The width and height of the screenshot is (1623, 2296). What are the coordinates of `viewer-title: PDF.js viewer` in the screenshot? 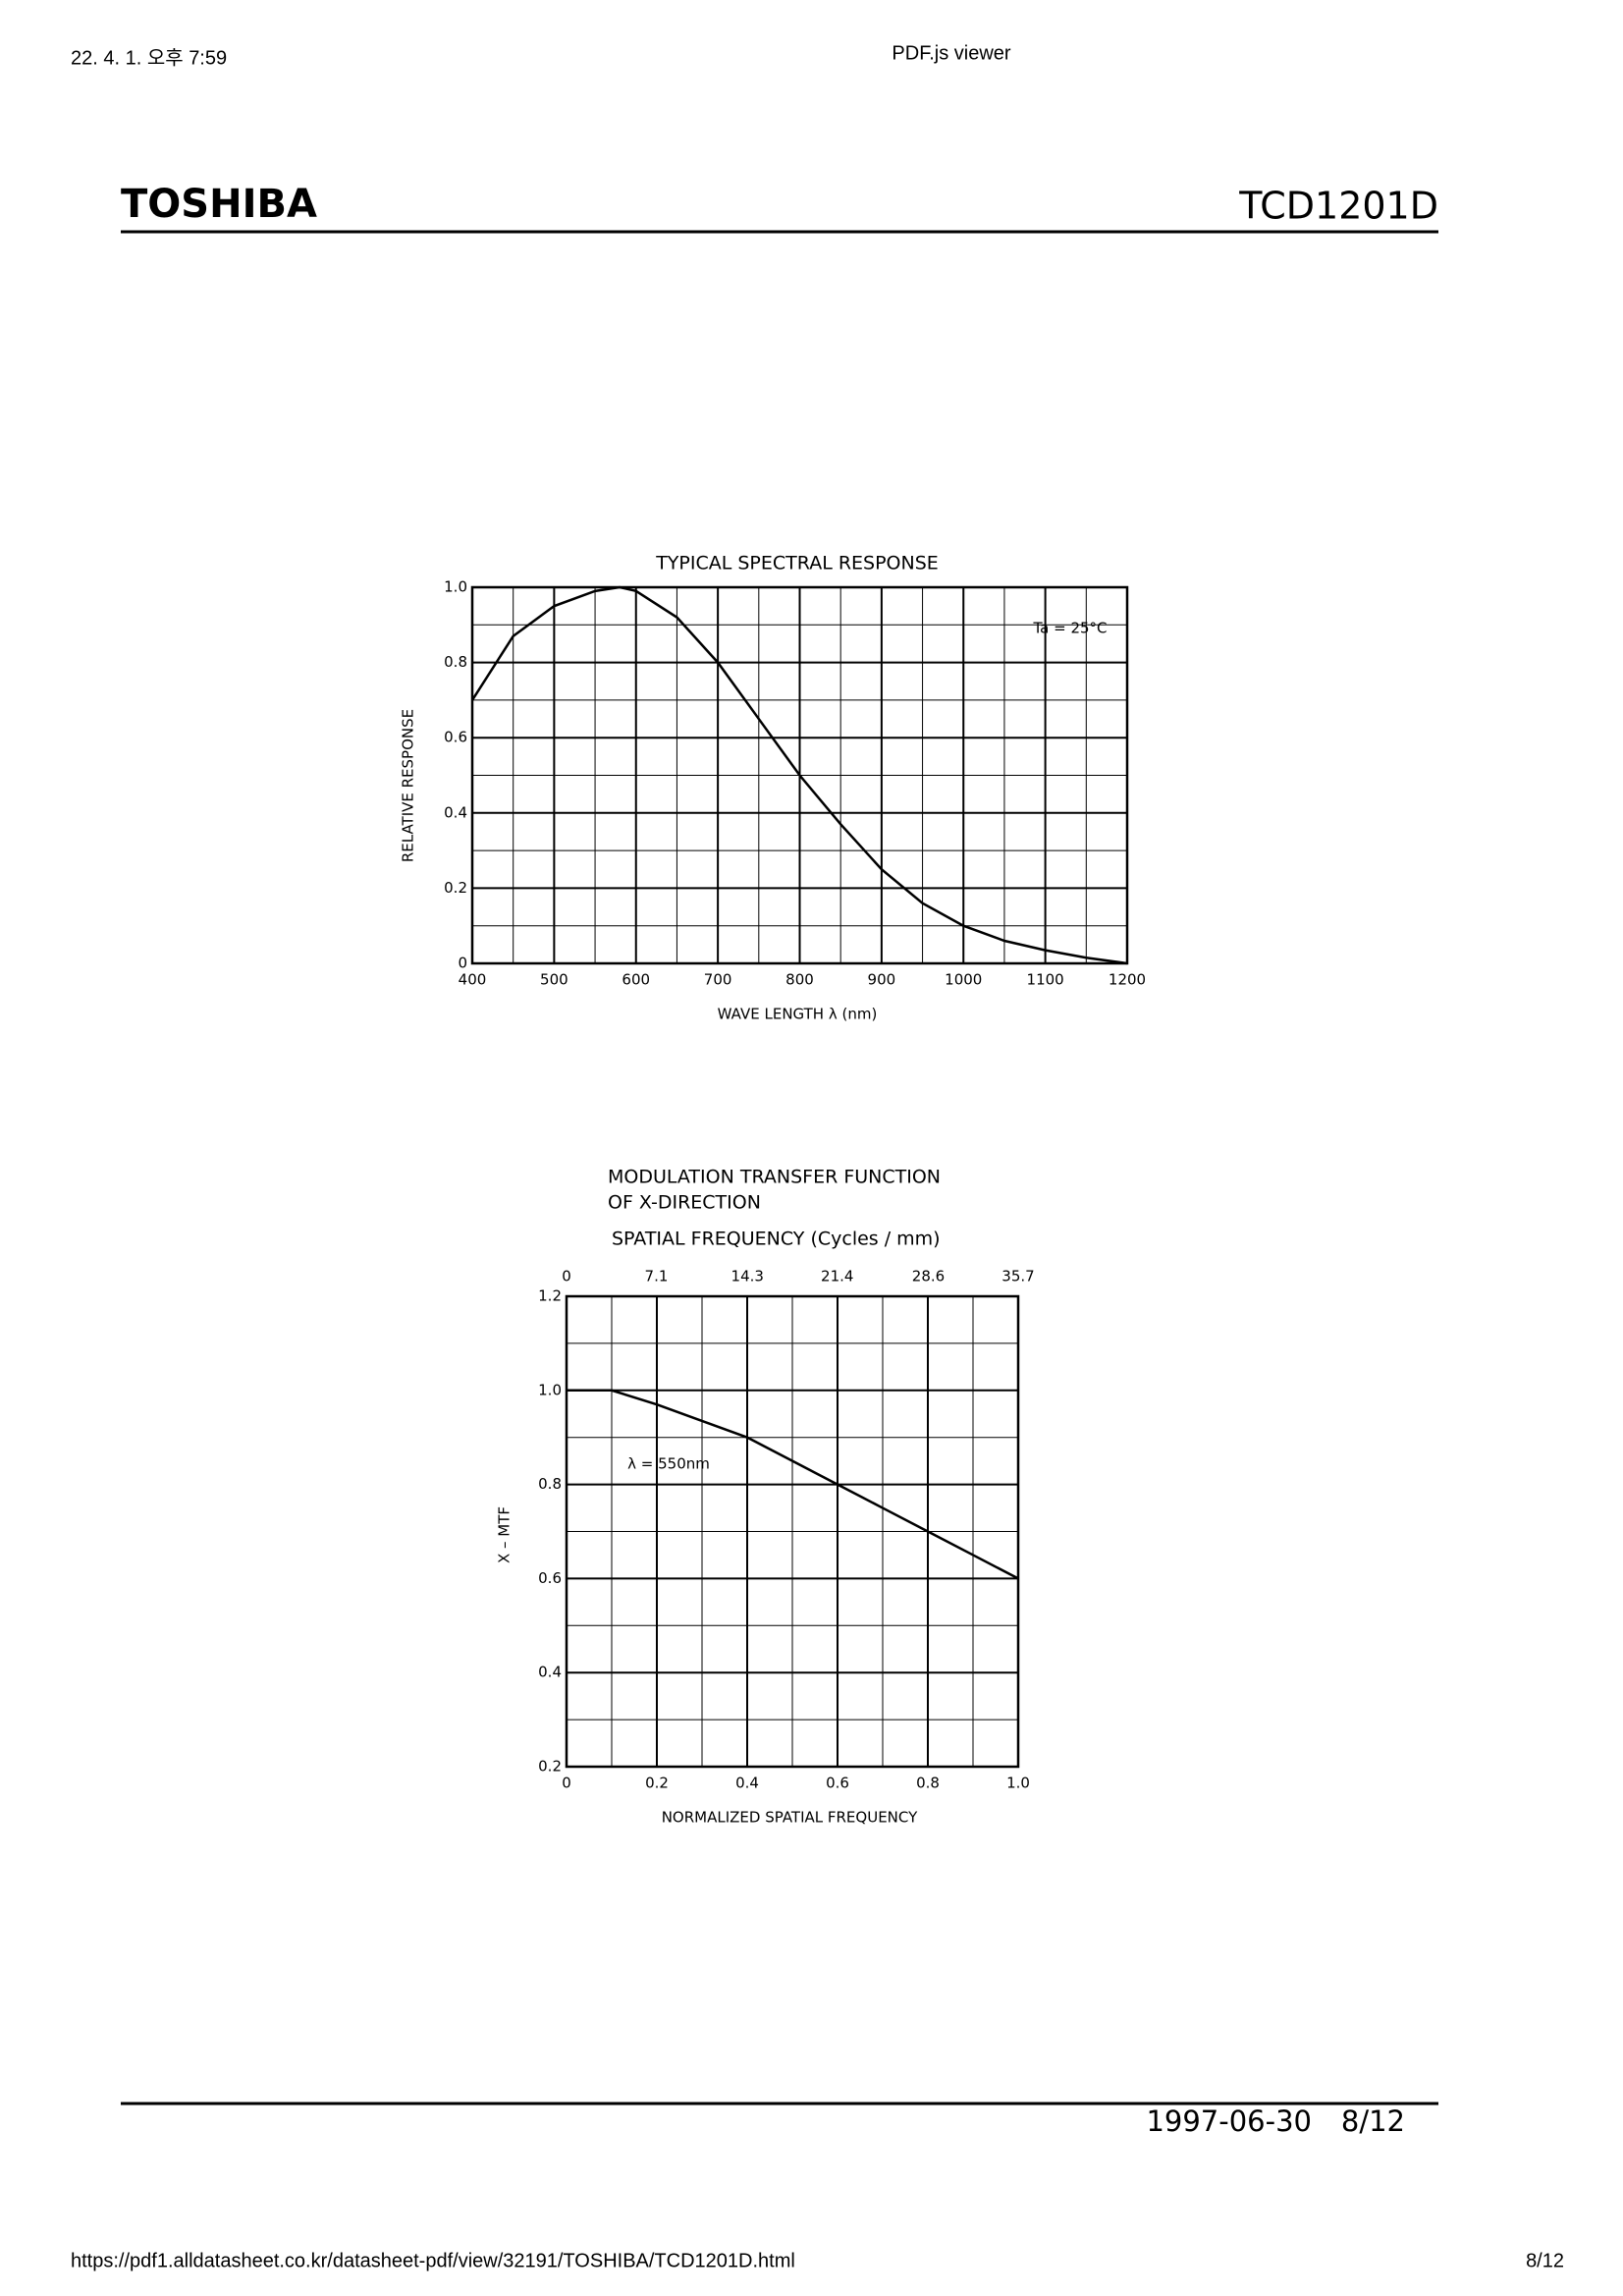 It's located at (951, 53).